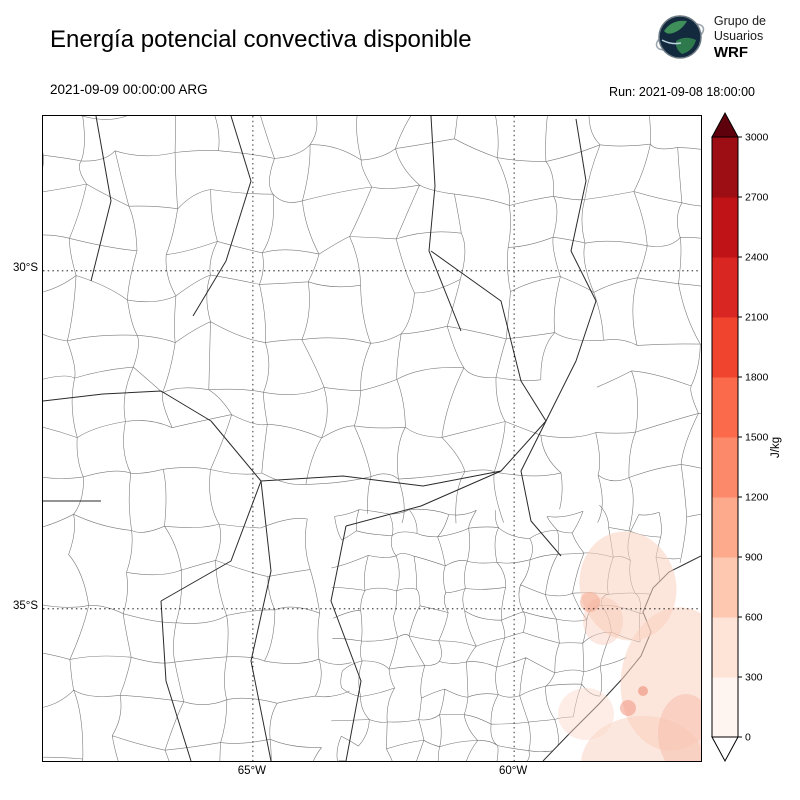 This screenshot has height=800, width=800. I want to click on colorbar-unit-label: J/kg, so click(776, 447).